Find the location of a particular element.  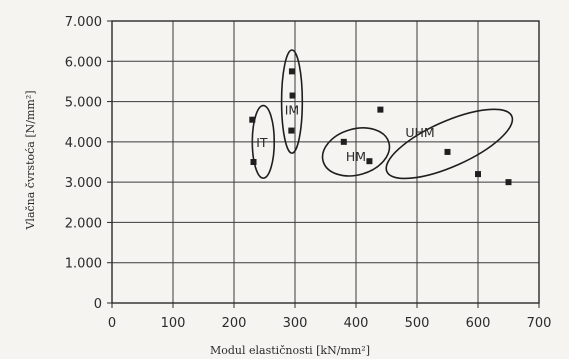

group-label-ht: HT is located at coordinates (258, 142).